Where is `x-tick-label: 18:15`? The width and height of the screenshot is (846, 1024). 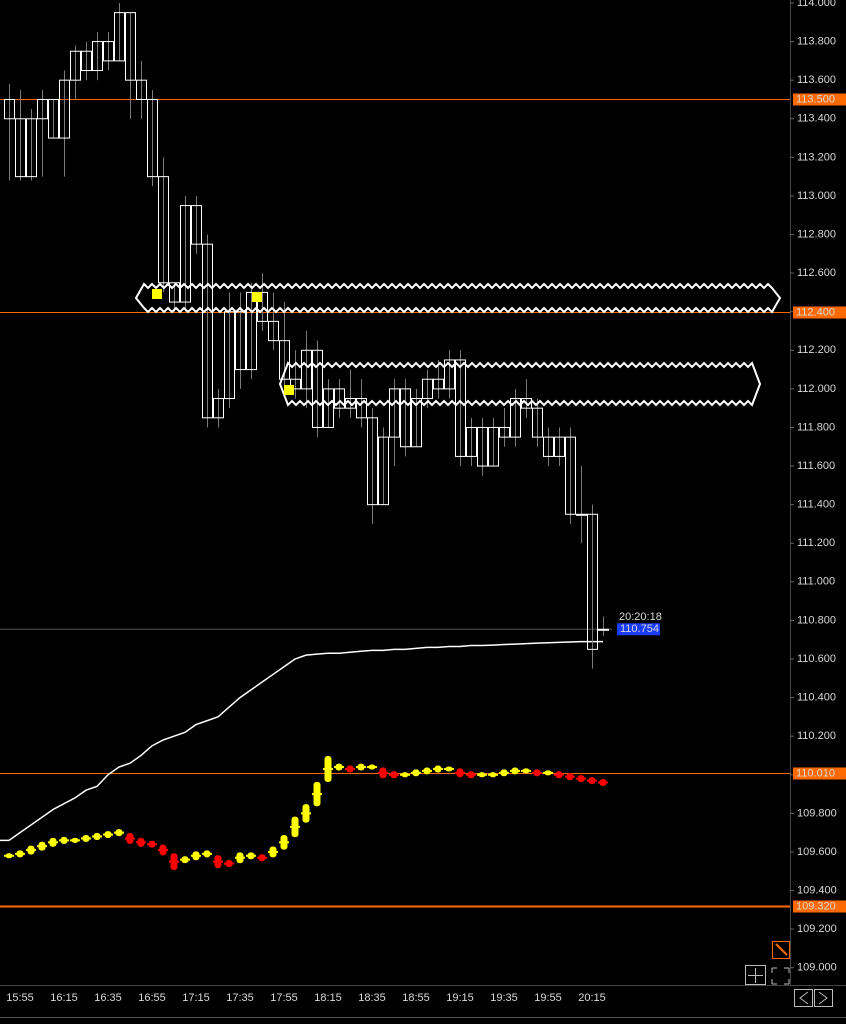
x-tick-label: 18:15 is located at coordinates (328, 998).